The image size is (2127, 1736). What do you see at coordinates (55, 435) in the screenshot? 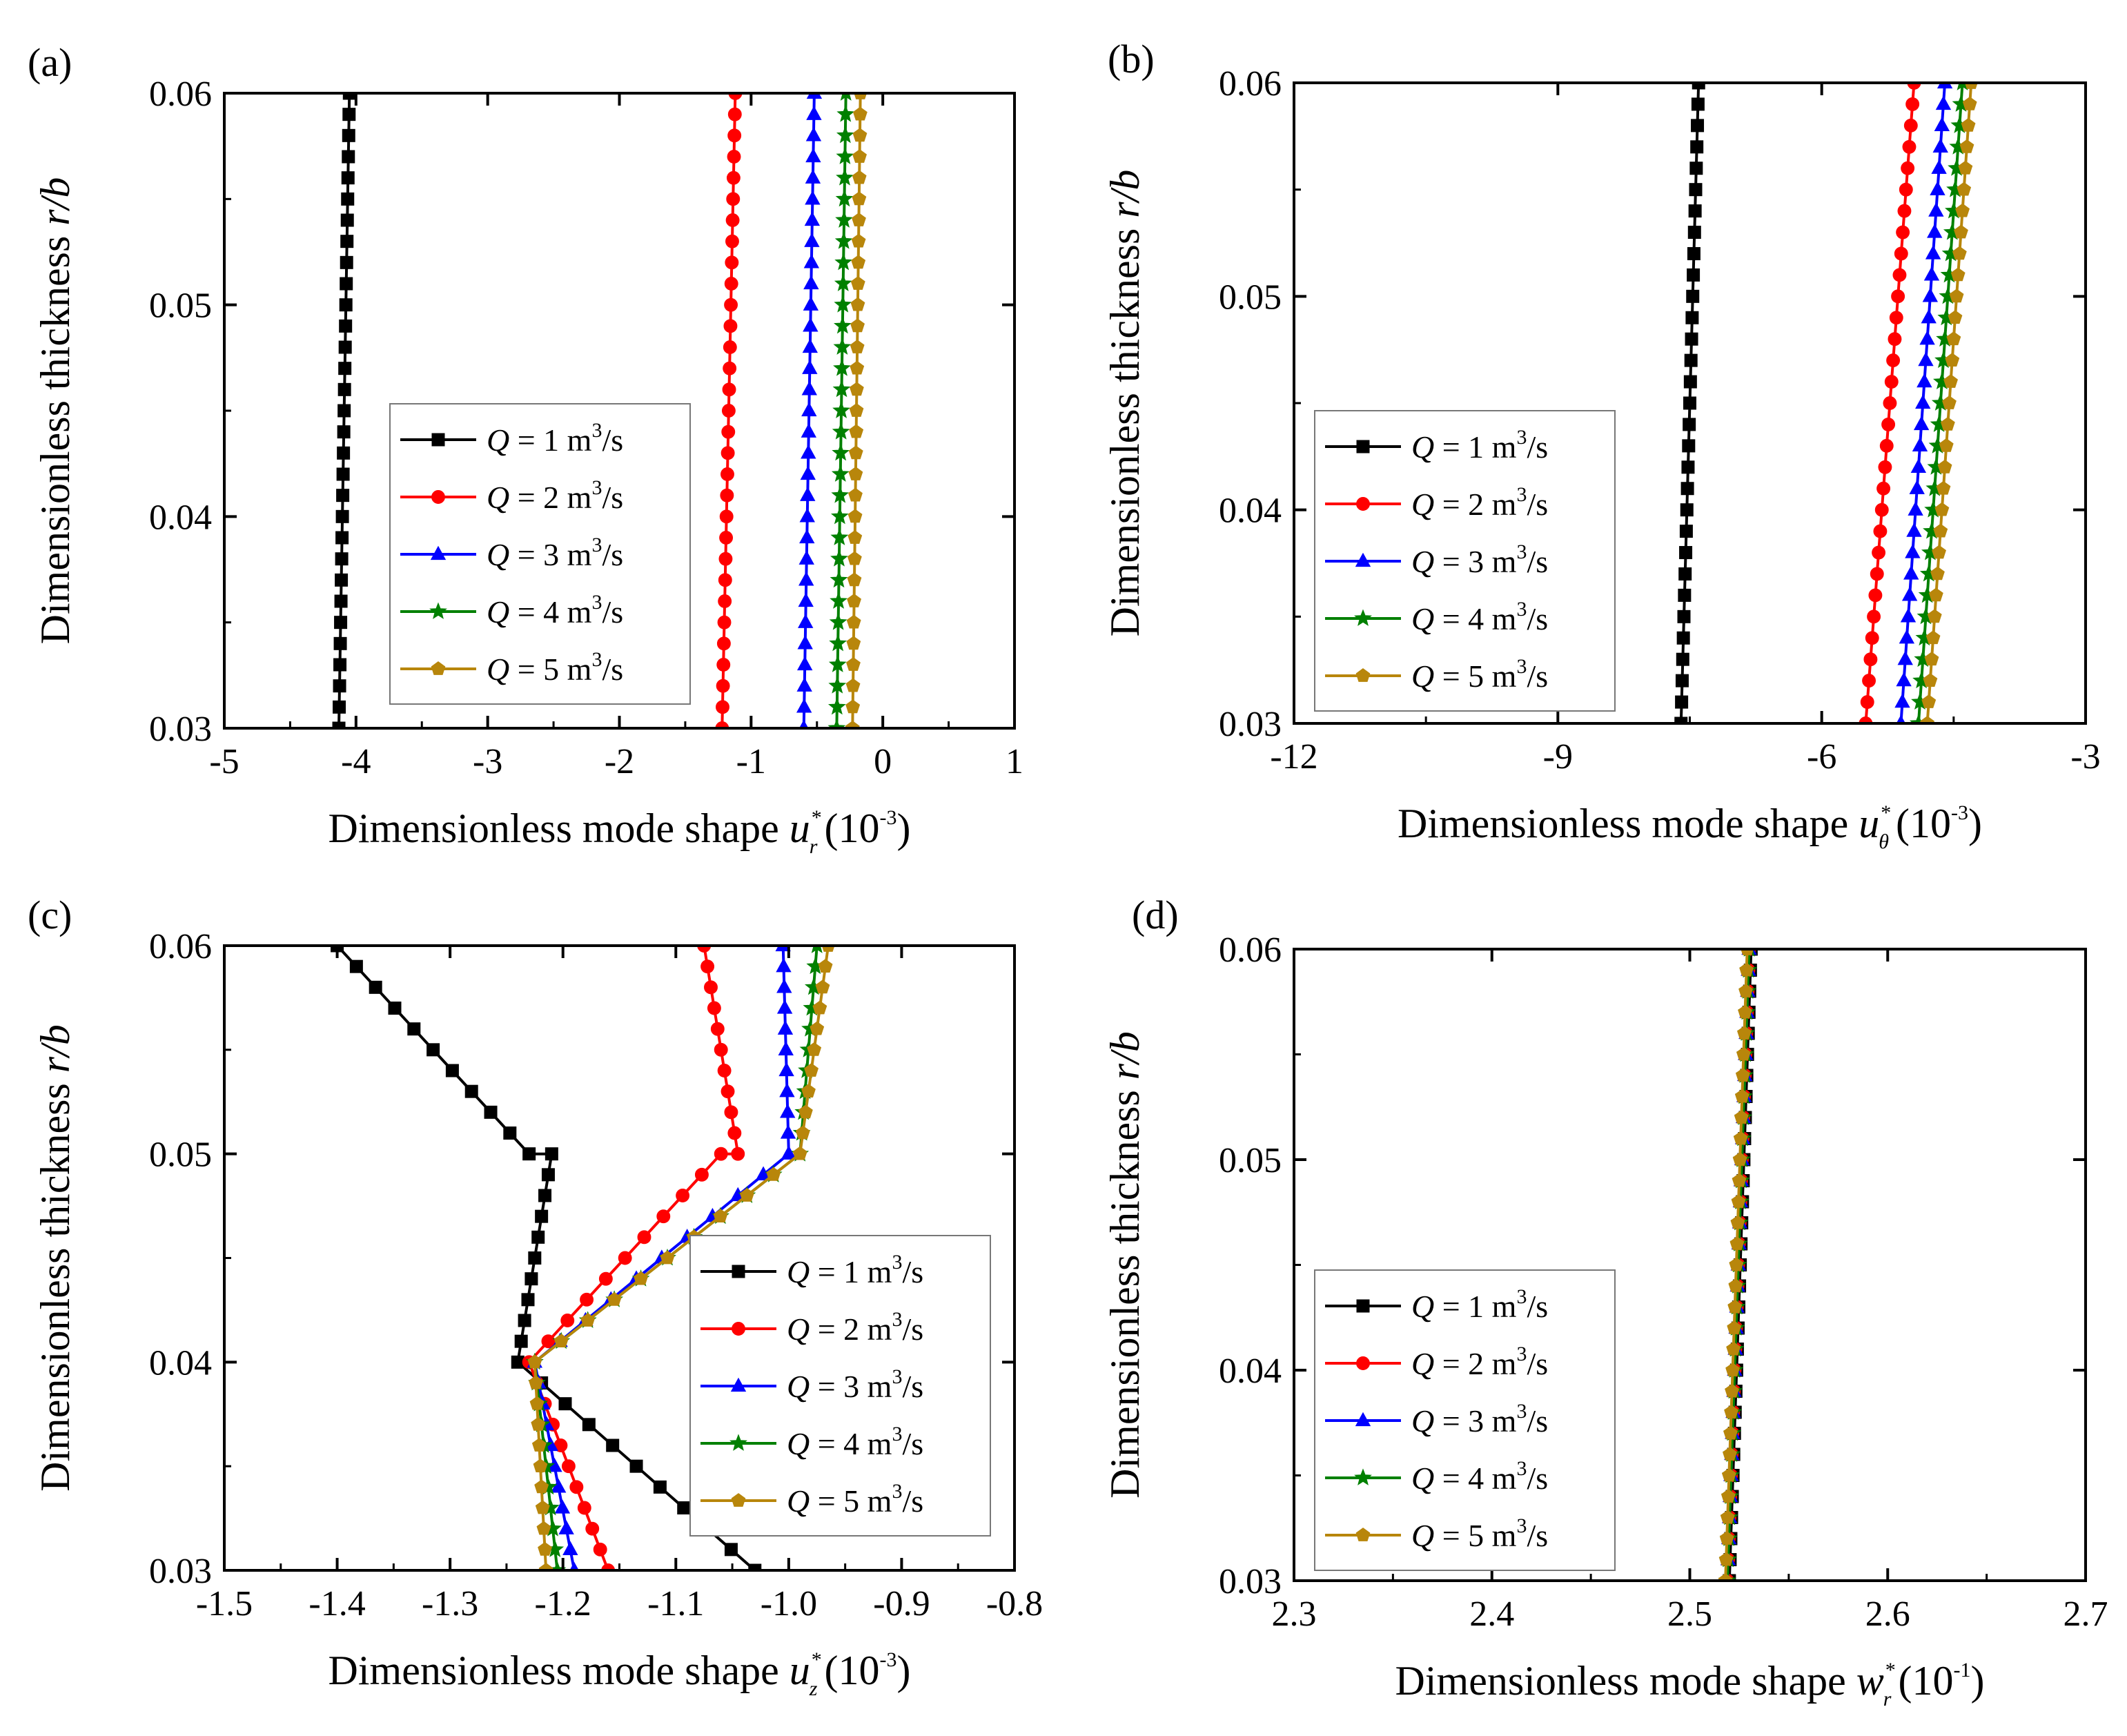
I see `y-axis-label-text: Dimensionless thickness` at bounding box center [55, 435].